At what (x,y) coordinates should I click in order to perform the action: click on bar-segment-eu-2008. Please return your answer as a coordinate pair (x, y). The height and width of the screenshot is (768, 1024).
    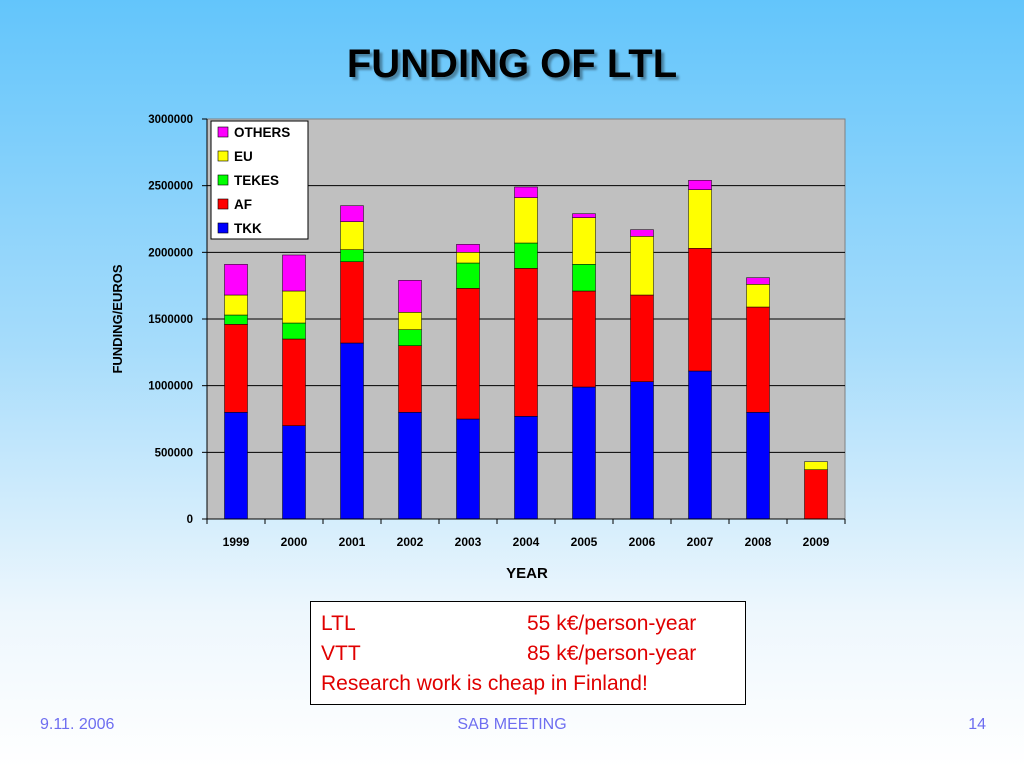
    Looking at the image, I should click on (758, 296).